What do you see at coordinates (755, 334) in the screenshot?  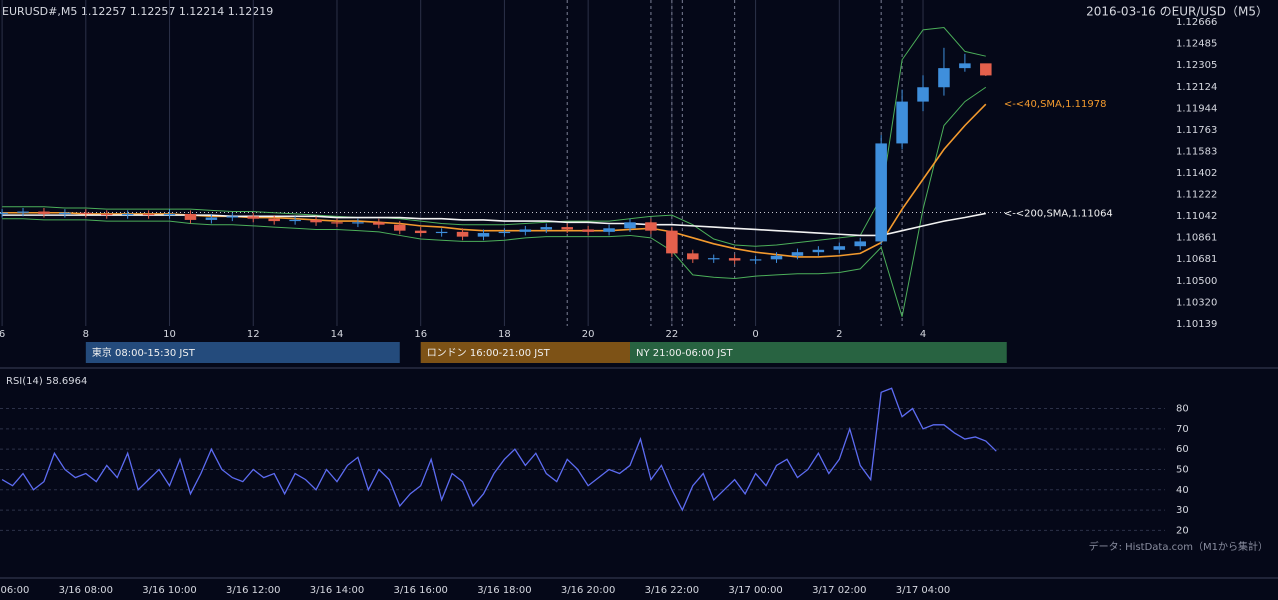 I see `x-tick-label: 0` at bounding box center [755, 334].